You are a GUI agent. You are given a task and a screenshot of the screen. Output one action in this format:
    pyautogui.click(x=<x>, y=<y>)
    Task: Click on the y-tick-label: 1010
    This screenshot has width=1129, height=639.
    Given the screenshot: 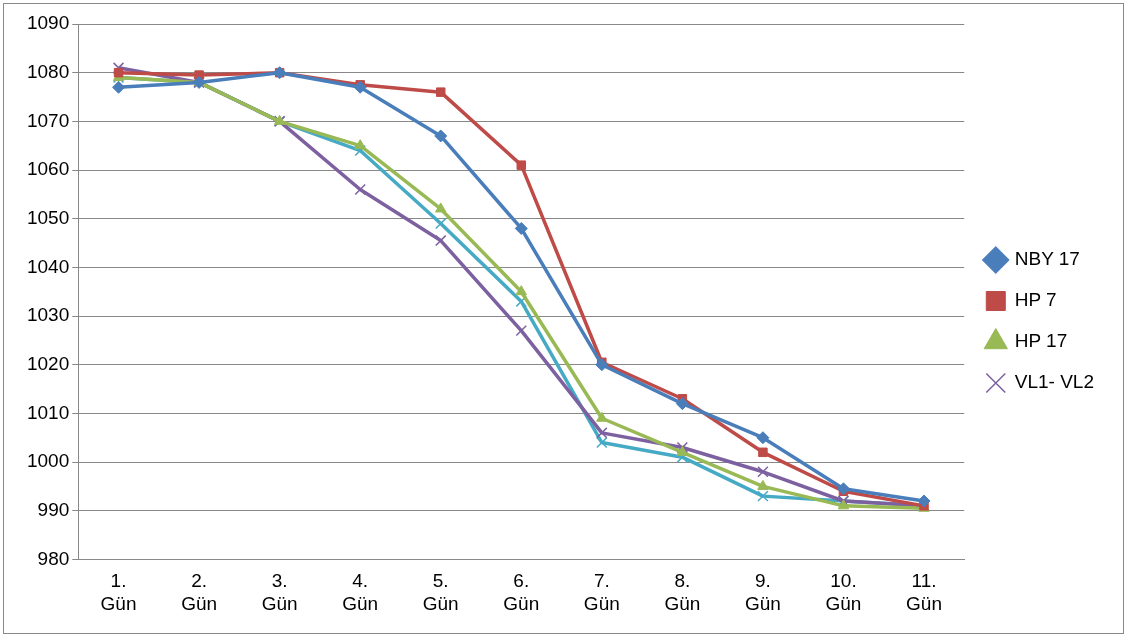 What is the action you would take?
    pyautogui.click(x=48, y=412)
    